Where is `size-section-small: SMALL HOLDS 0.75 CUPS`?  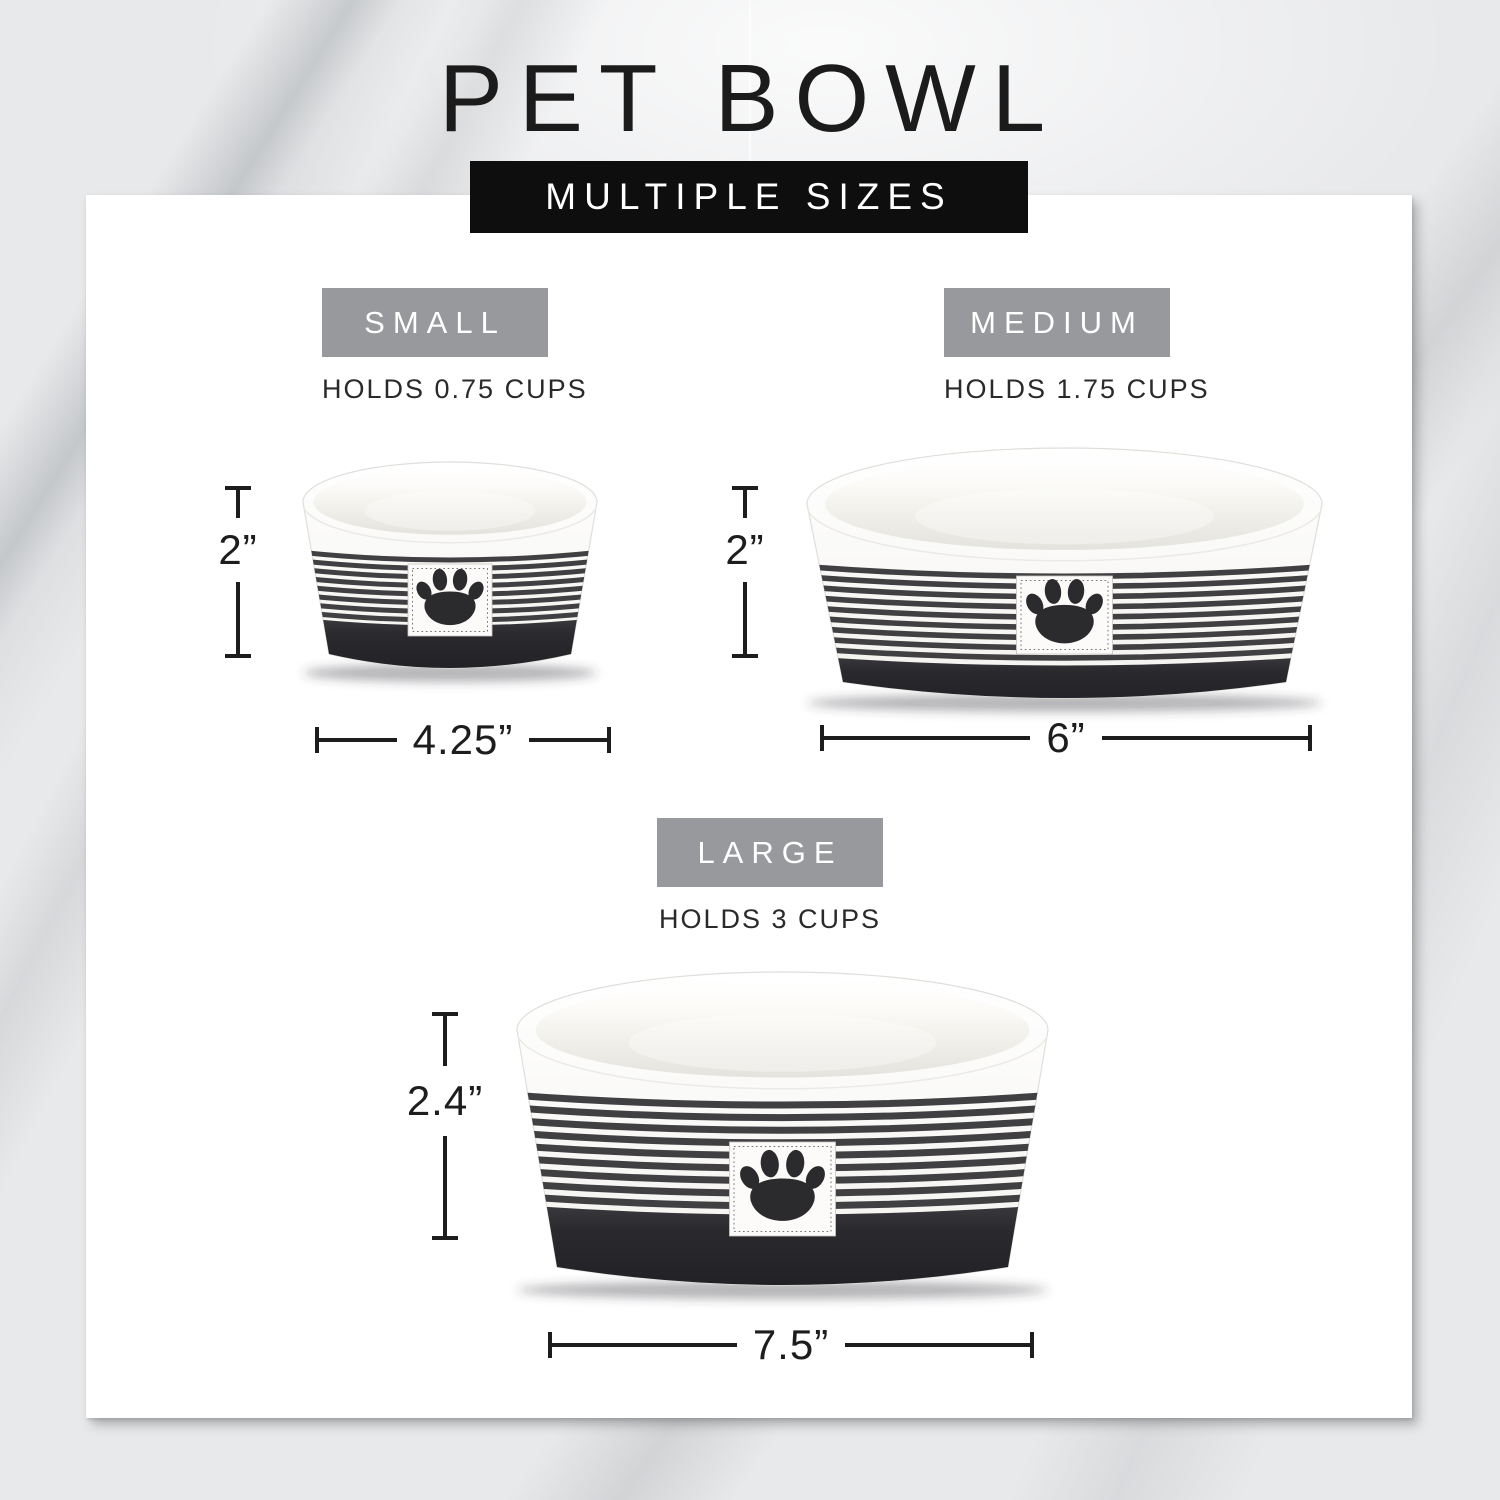
size-section-small: SMALL HOLDS 0.75 CUPS is located at coordinates (455, 346).